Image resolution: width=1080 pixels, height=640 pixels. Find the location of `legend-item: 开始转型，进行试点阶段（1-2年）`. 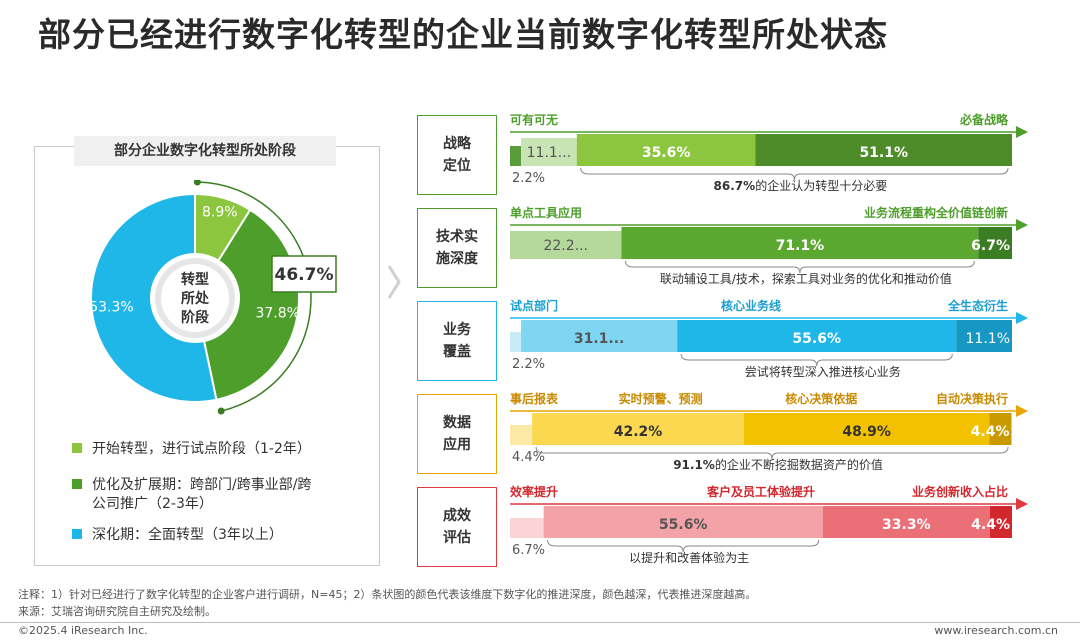

legend-item: 开始转型，进行试点阶段（1-2年） is located at coordinates (191, 449).